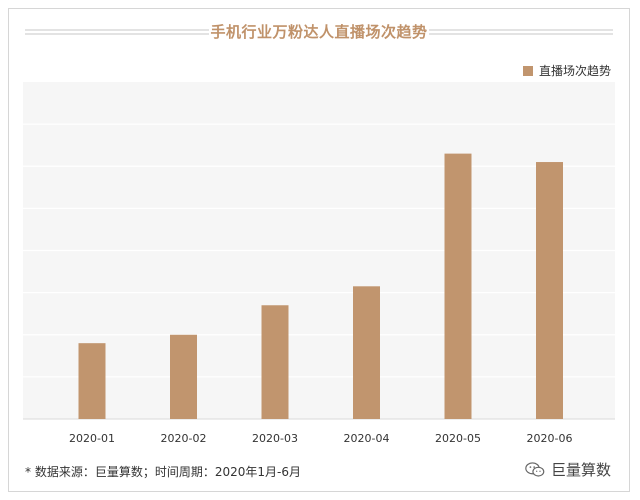 This screenshot has width=640, height=500. What do you see at coordinates (550, 438) in the screenshot?
I see `x-tick-label: 2020-06` at bounding box center [550, 438].